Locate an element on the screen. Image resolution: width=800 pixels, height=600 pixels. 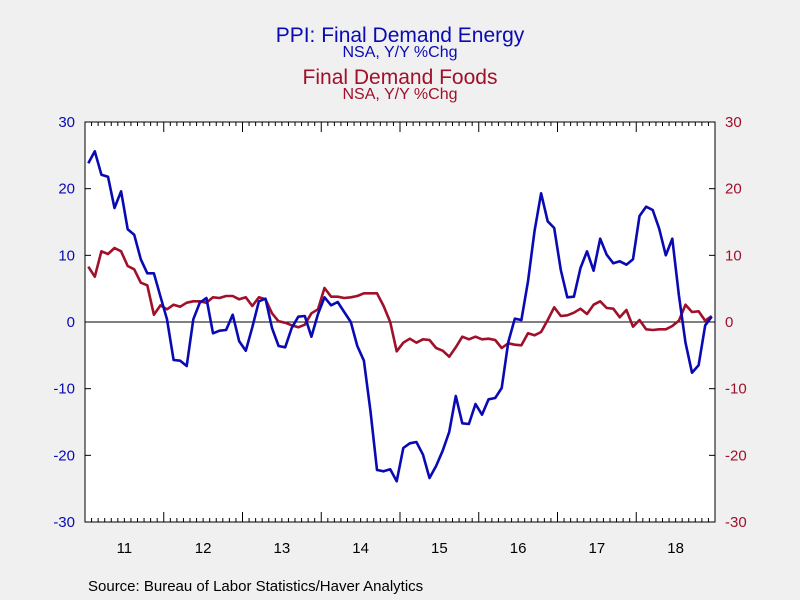
y-tick-label-right: -20 is located at coordinates (736, 455).